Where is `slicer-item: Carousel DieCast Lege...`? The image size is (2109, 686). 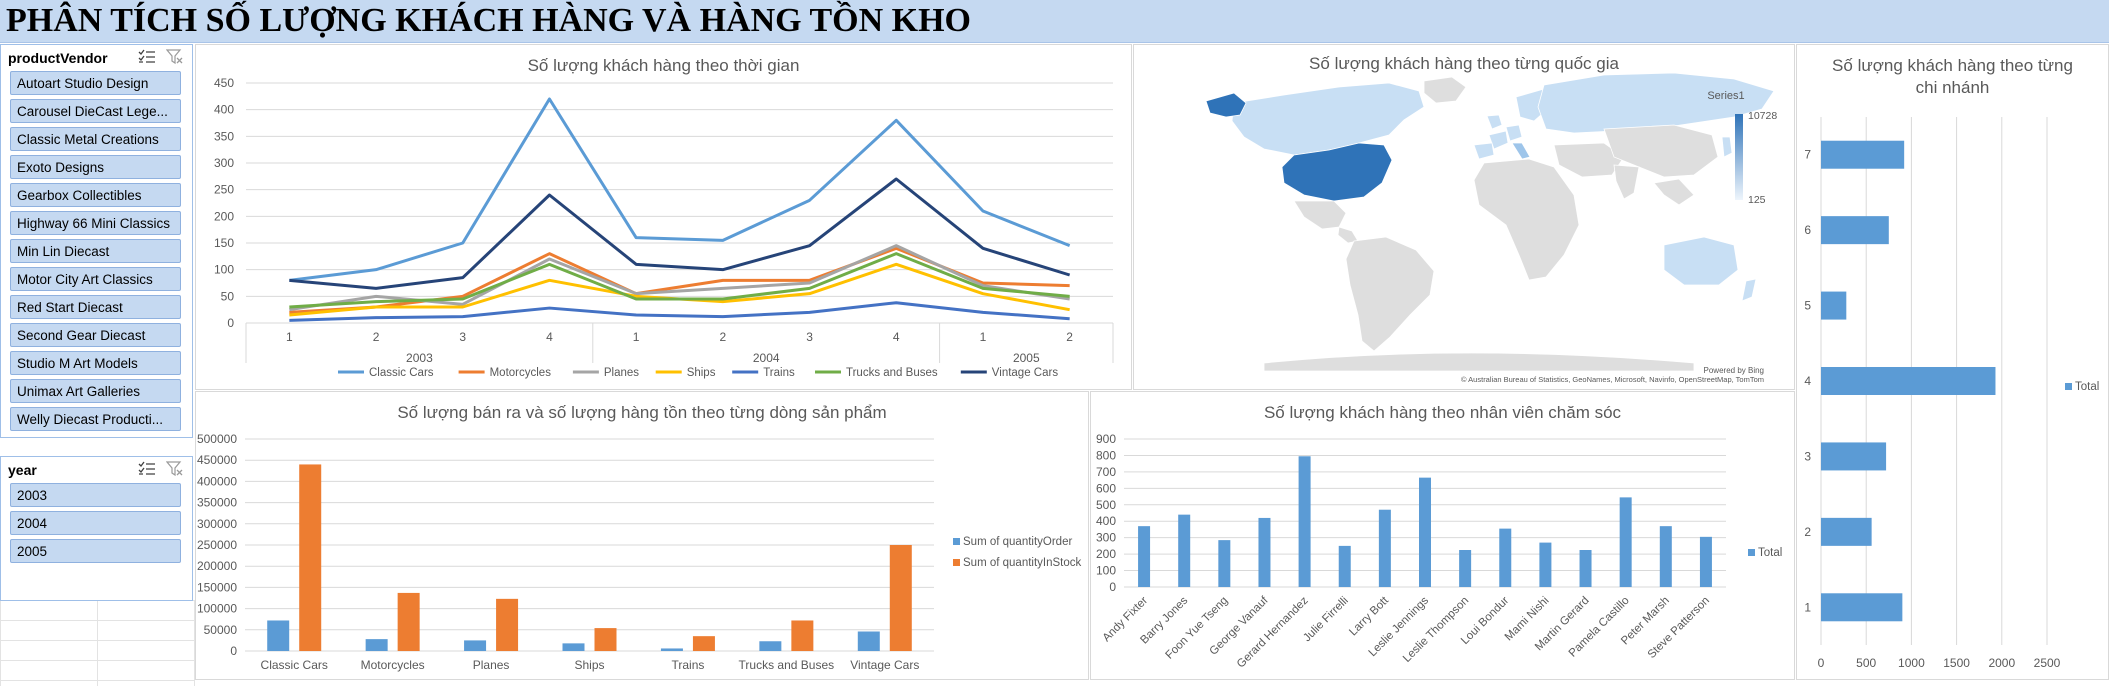
slicer-item: Carousel DieCast Lege... is located at coordinates (95, 111).